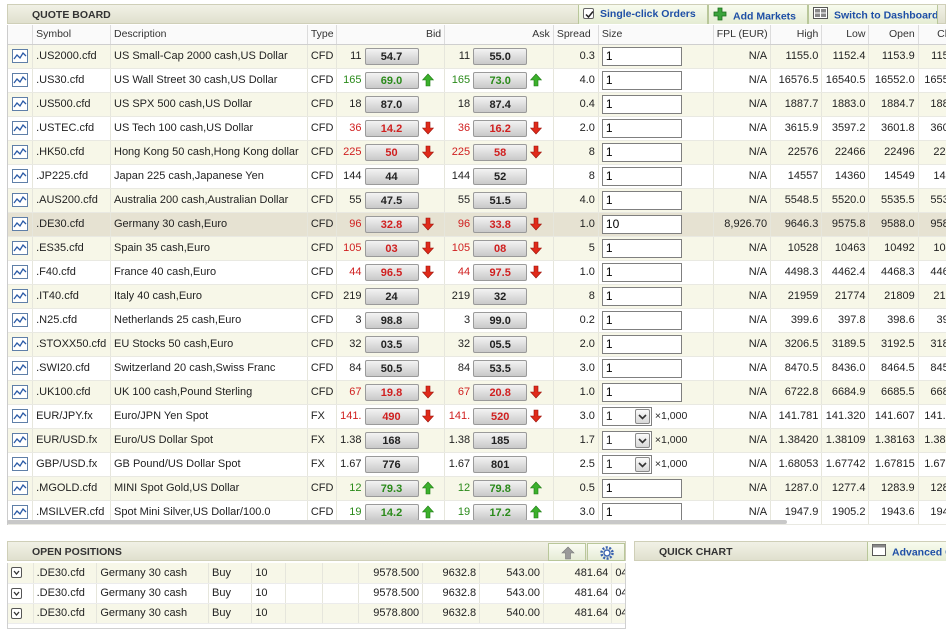 This screenshot has height=629, width=946. What do you see at coordinates (71, 80) in the screenshot?
I see `symbol-cell: .US30.cfd` at bounding box center [71, 80].